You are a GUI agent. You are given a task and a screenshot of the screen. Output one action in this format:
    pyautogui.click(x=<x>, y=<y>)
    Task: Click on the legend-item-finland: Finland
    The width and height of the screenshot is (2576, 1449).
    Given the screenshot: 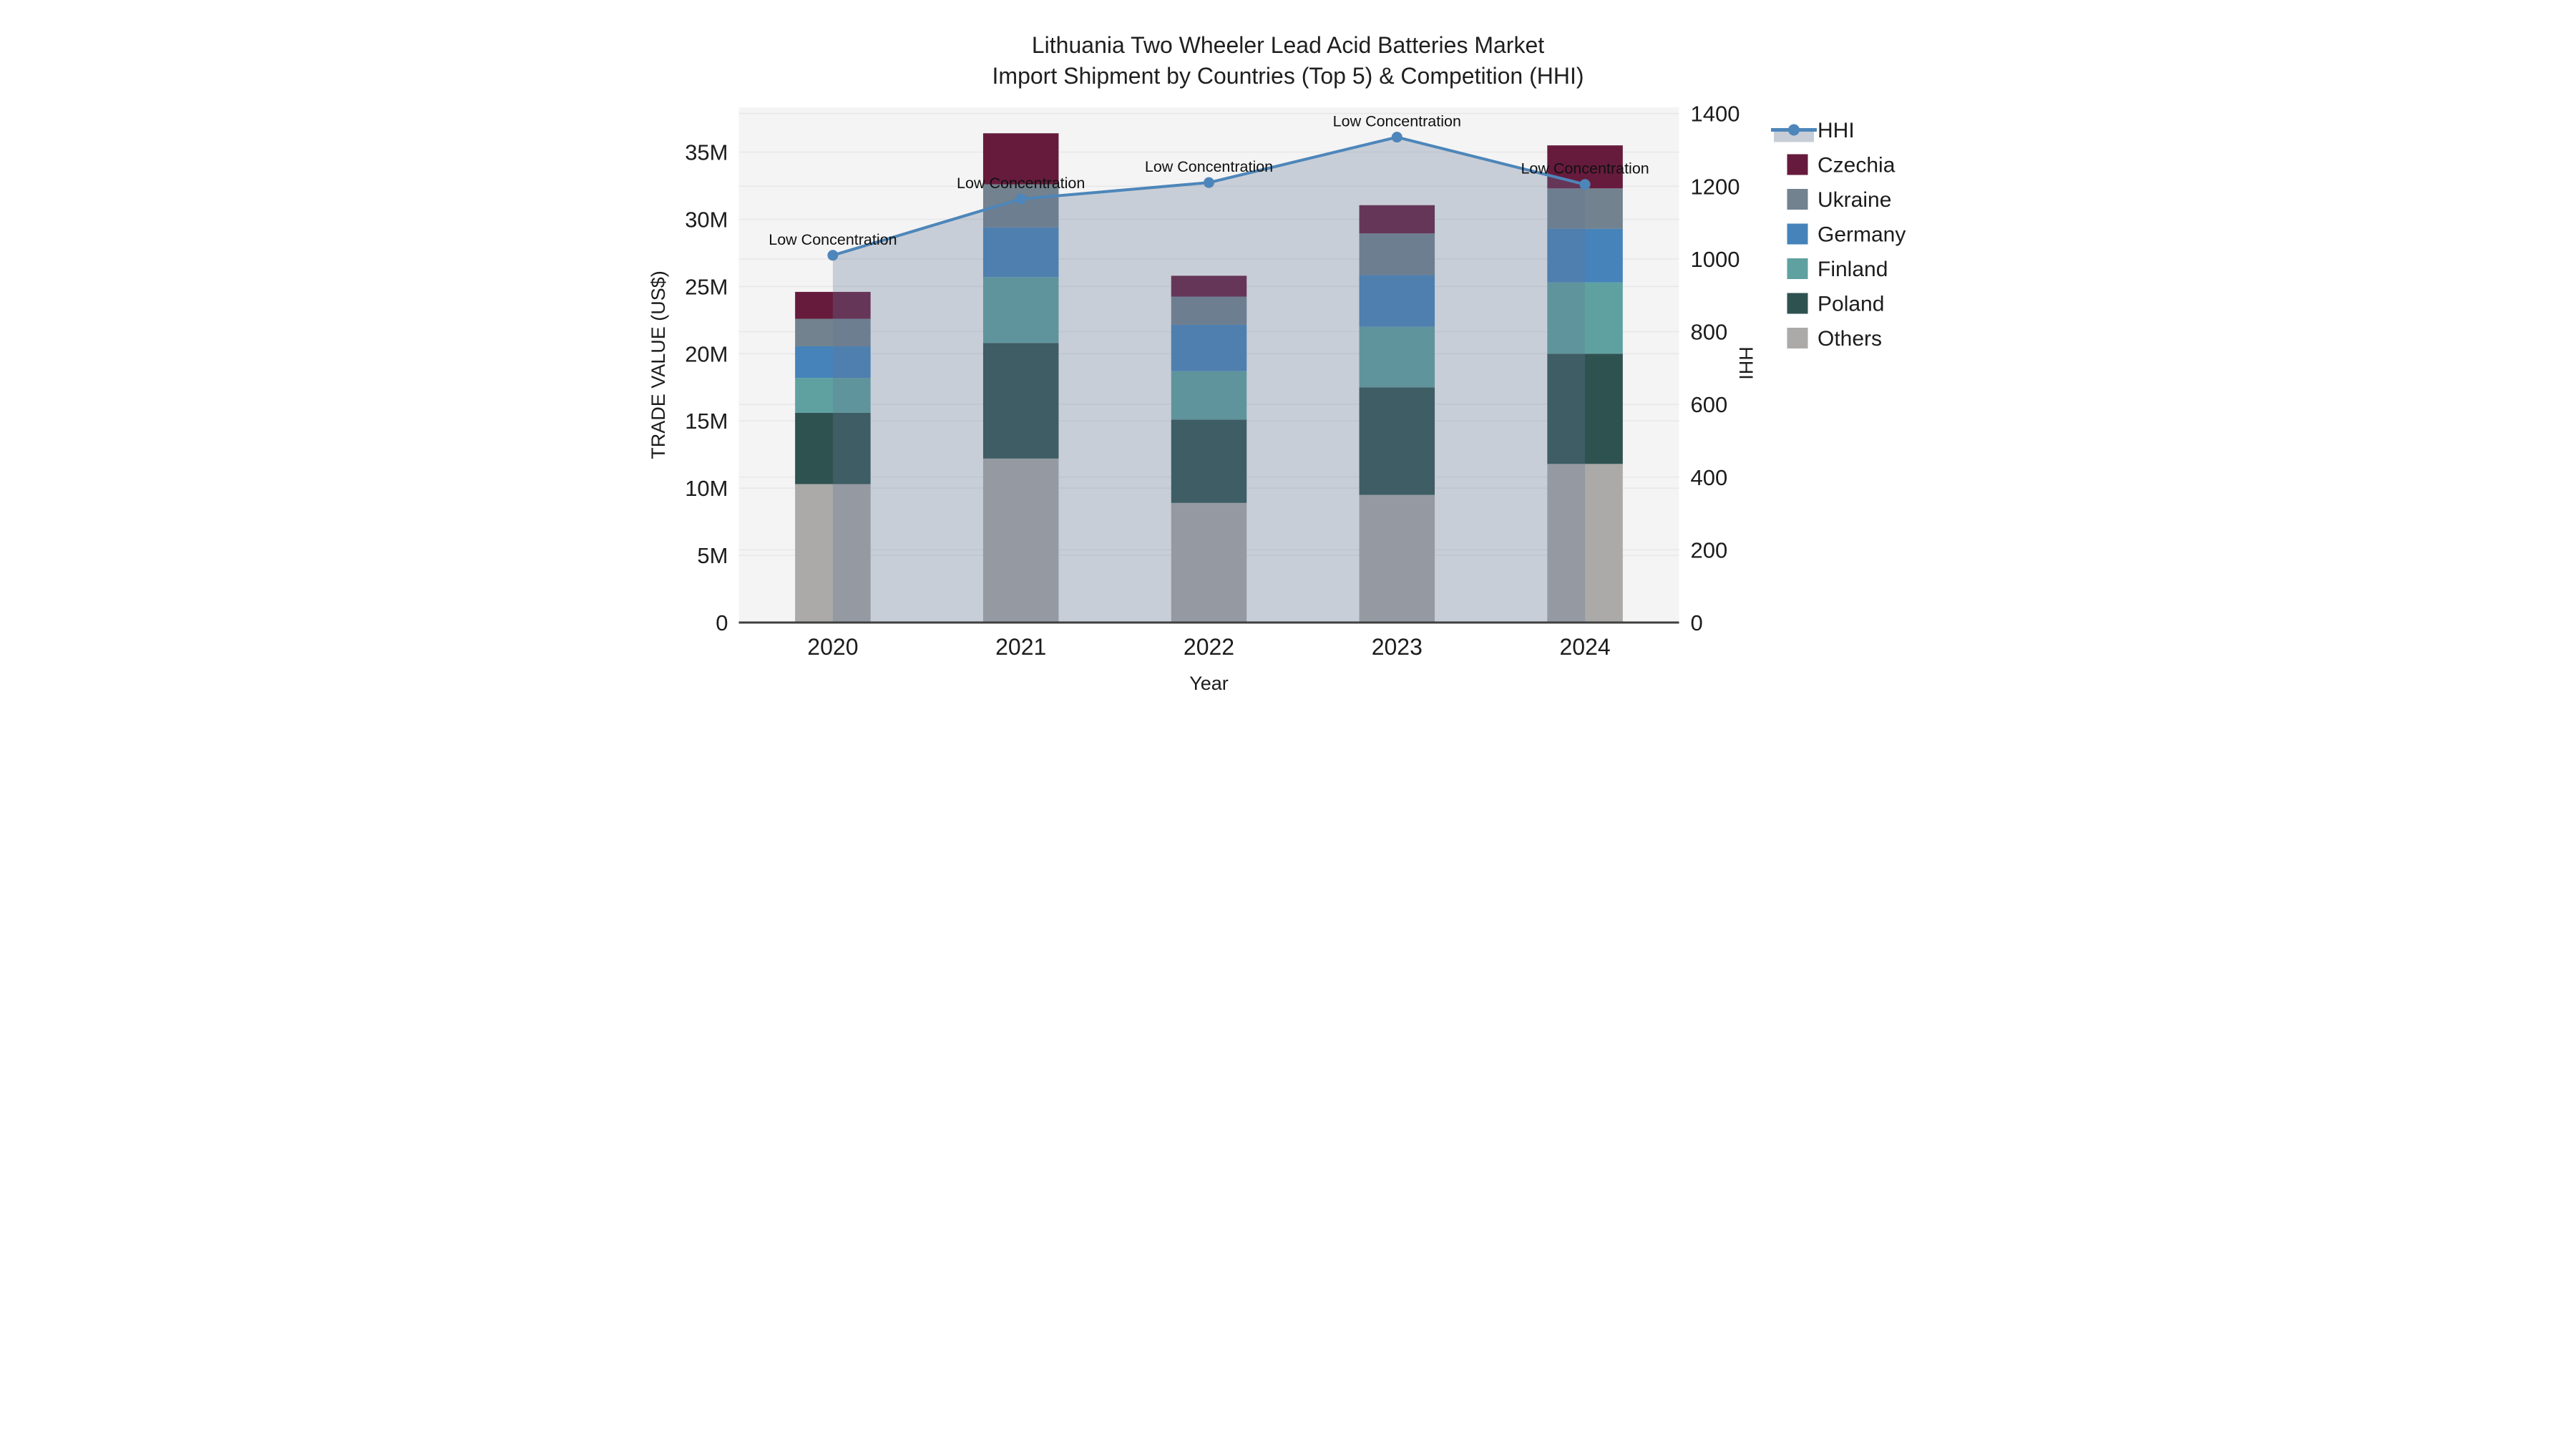 What is the action you would take?
    pyautogui.click(x=1837, y=269)
    